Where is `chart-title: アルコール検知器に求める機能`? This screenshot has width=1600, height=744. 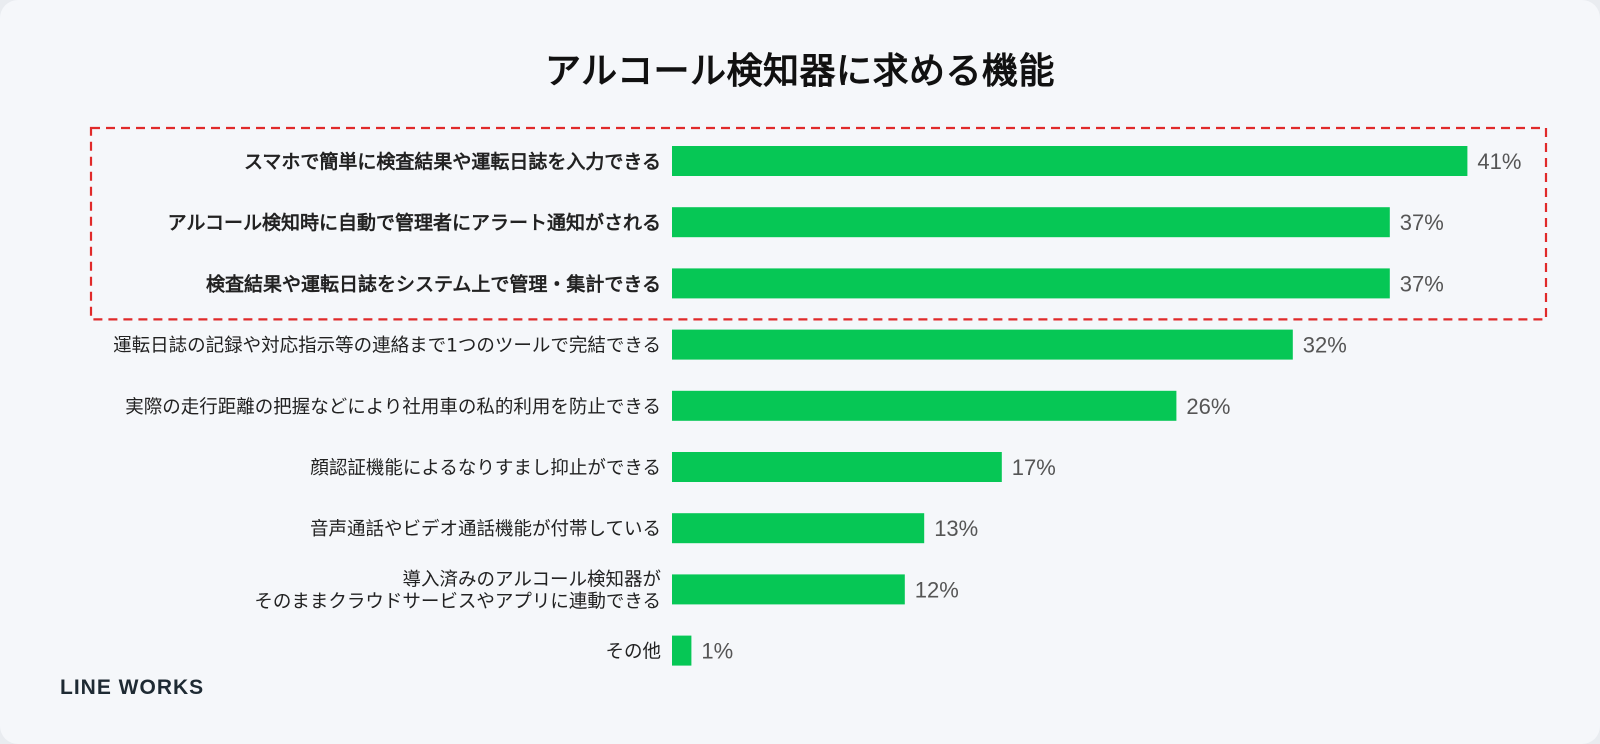
chart-title: アルコール検知器に求める機能 is located at coordinates (800, 71).